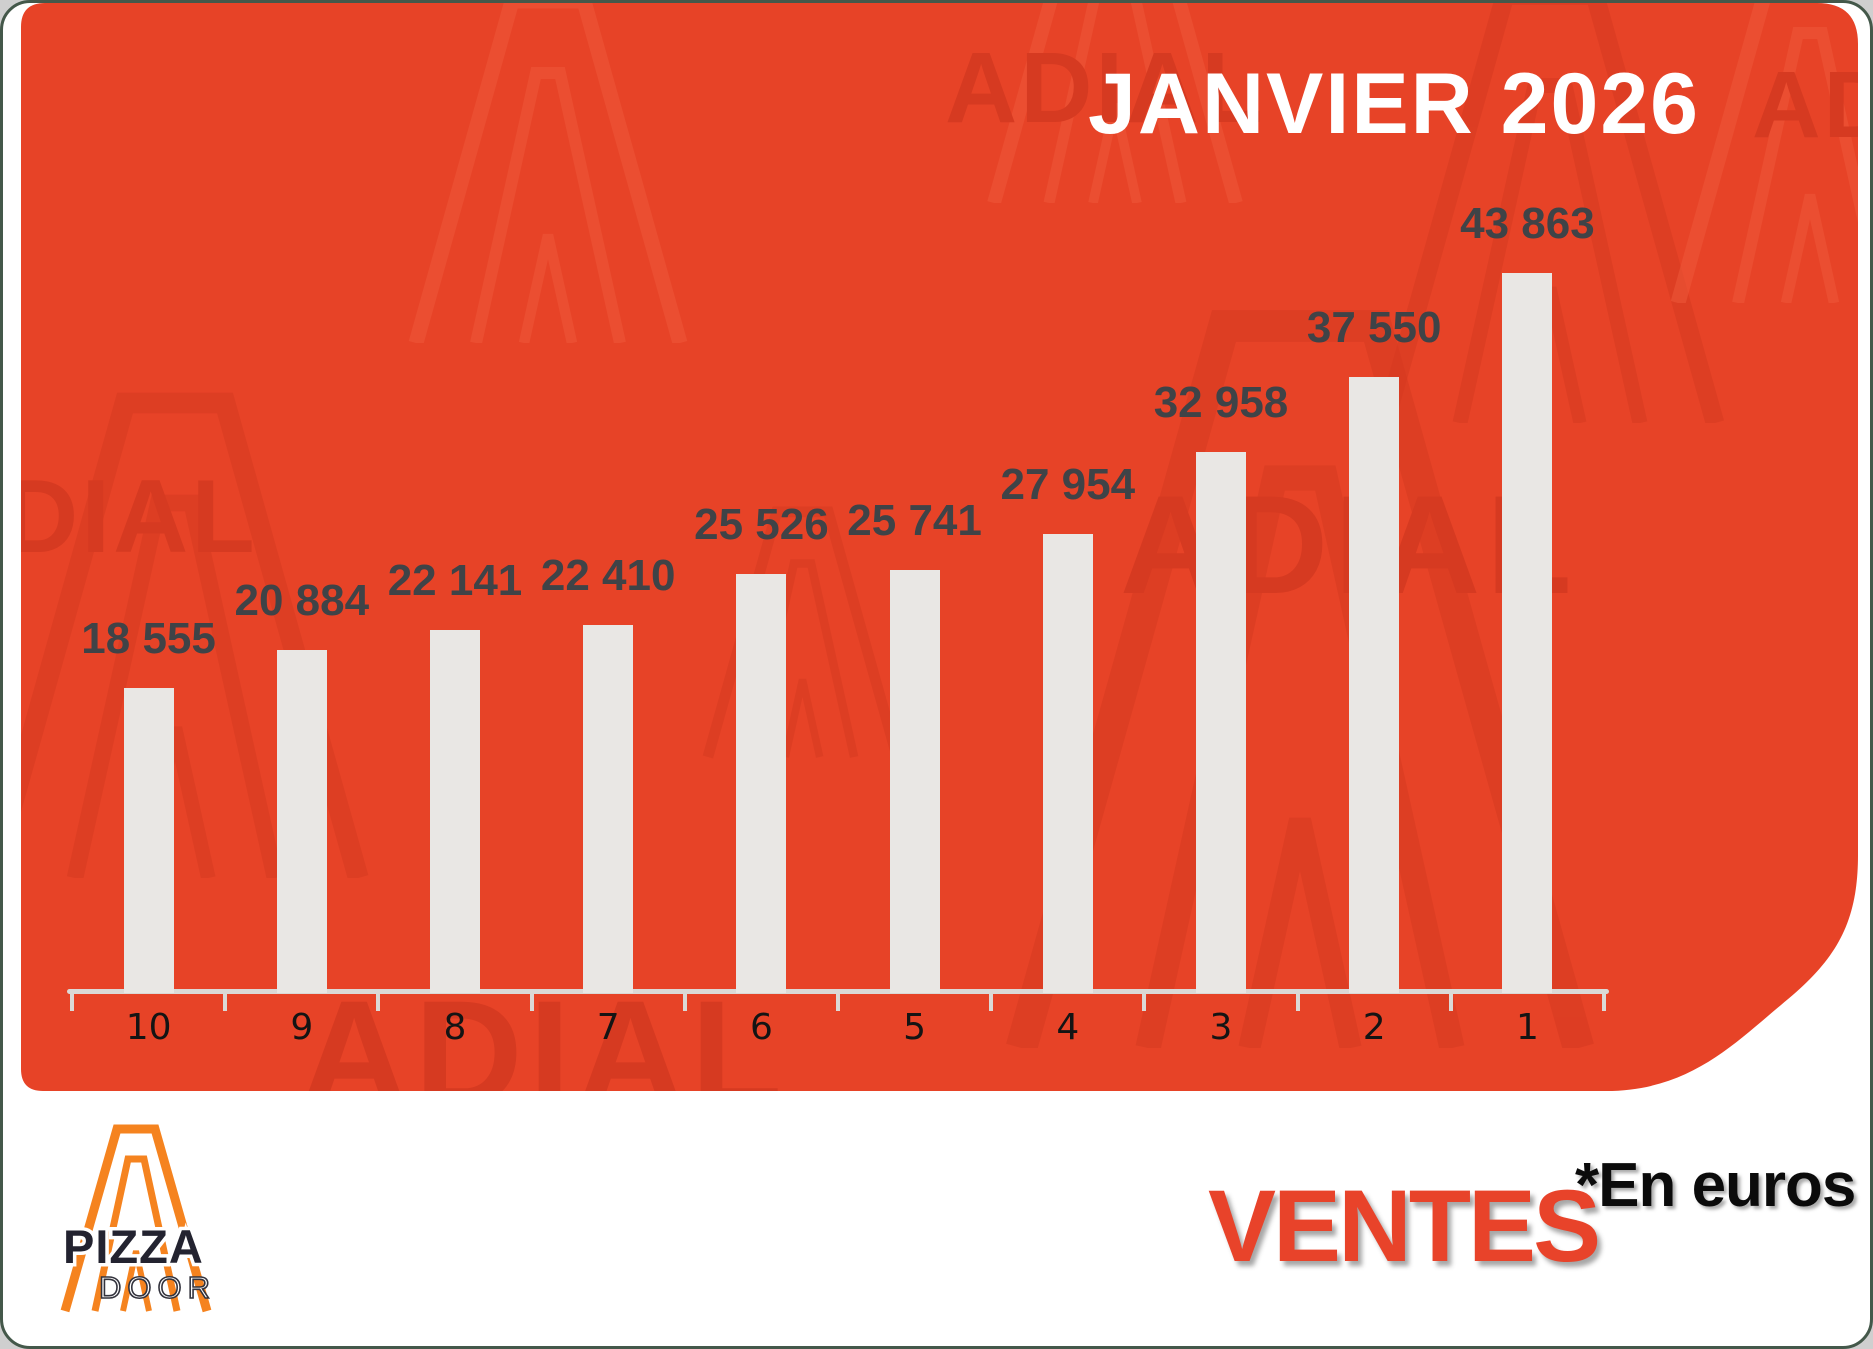  What do you see at coordinates (1394, 104) in the screenshot?
I see `chart-title: JANVIER 2026` at bounding box center [1394, 104].